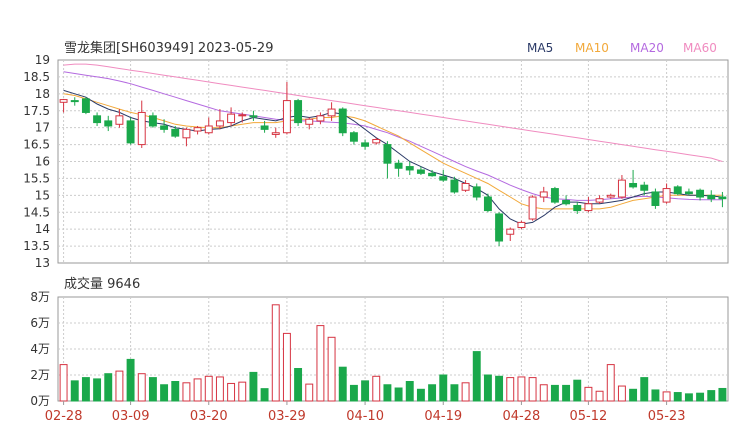 The image size is (740, 440). I want to click on price-y-tick-label: 15.5, so click(36, 178).